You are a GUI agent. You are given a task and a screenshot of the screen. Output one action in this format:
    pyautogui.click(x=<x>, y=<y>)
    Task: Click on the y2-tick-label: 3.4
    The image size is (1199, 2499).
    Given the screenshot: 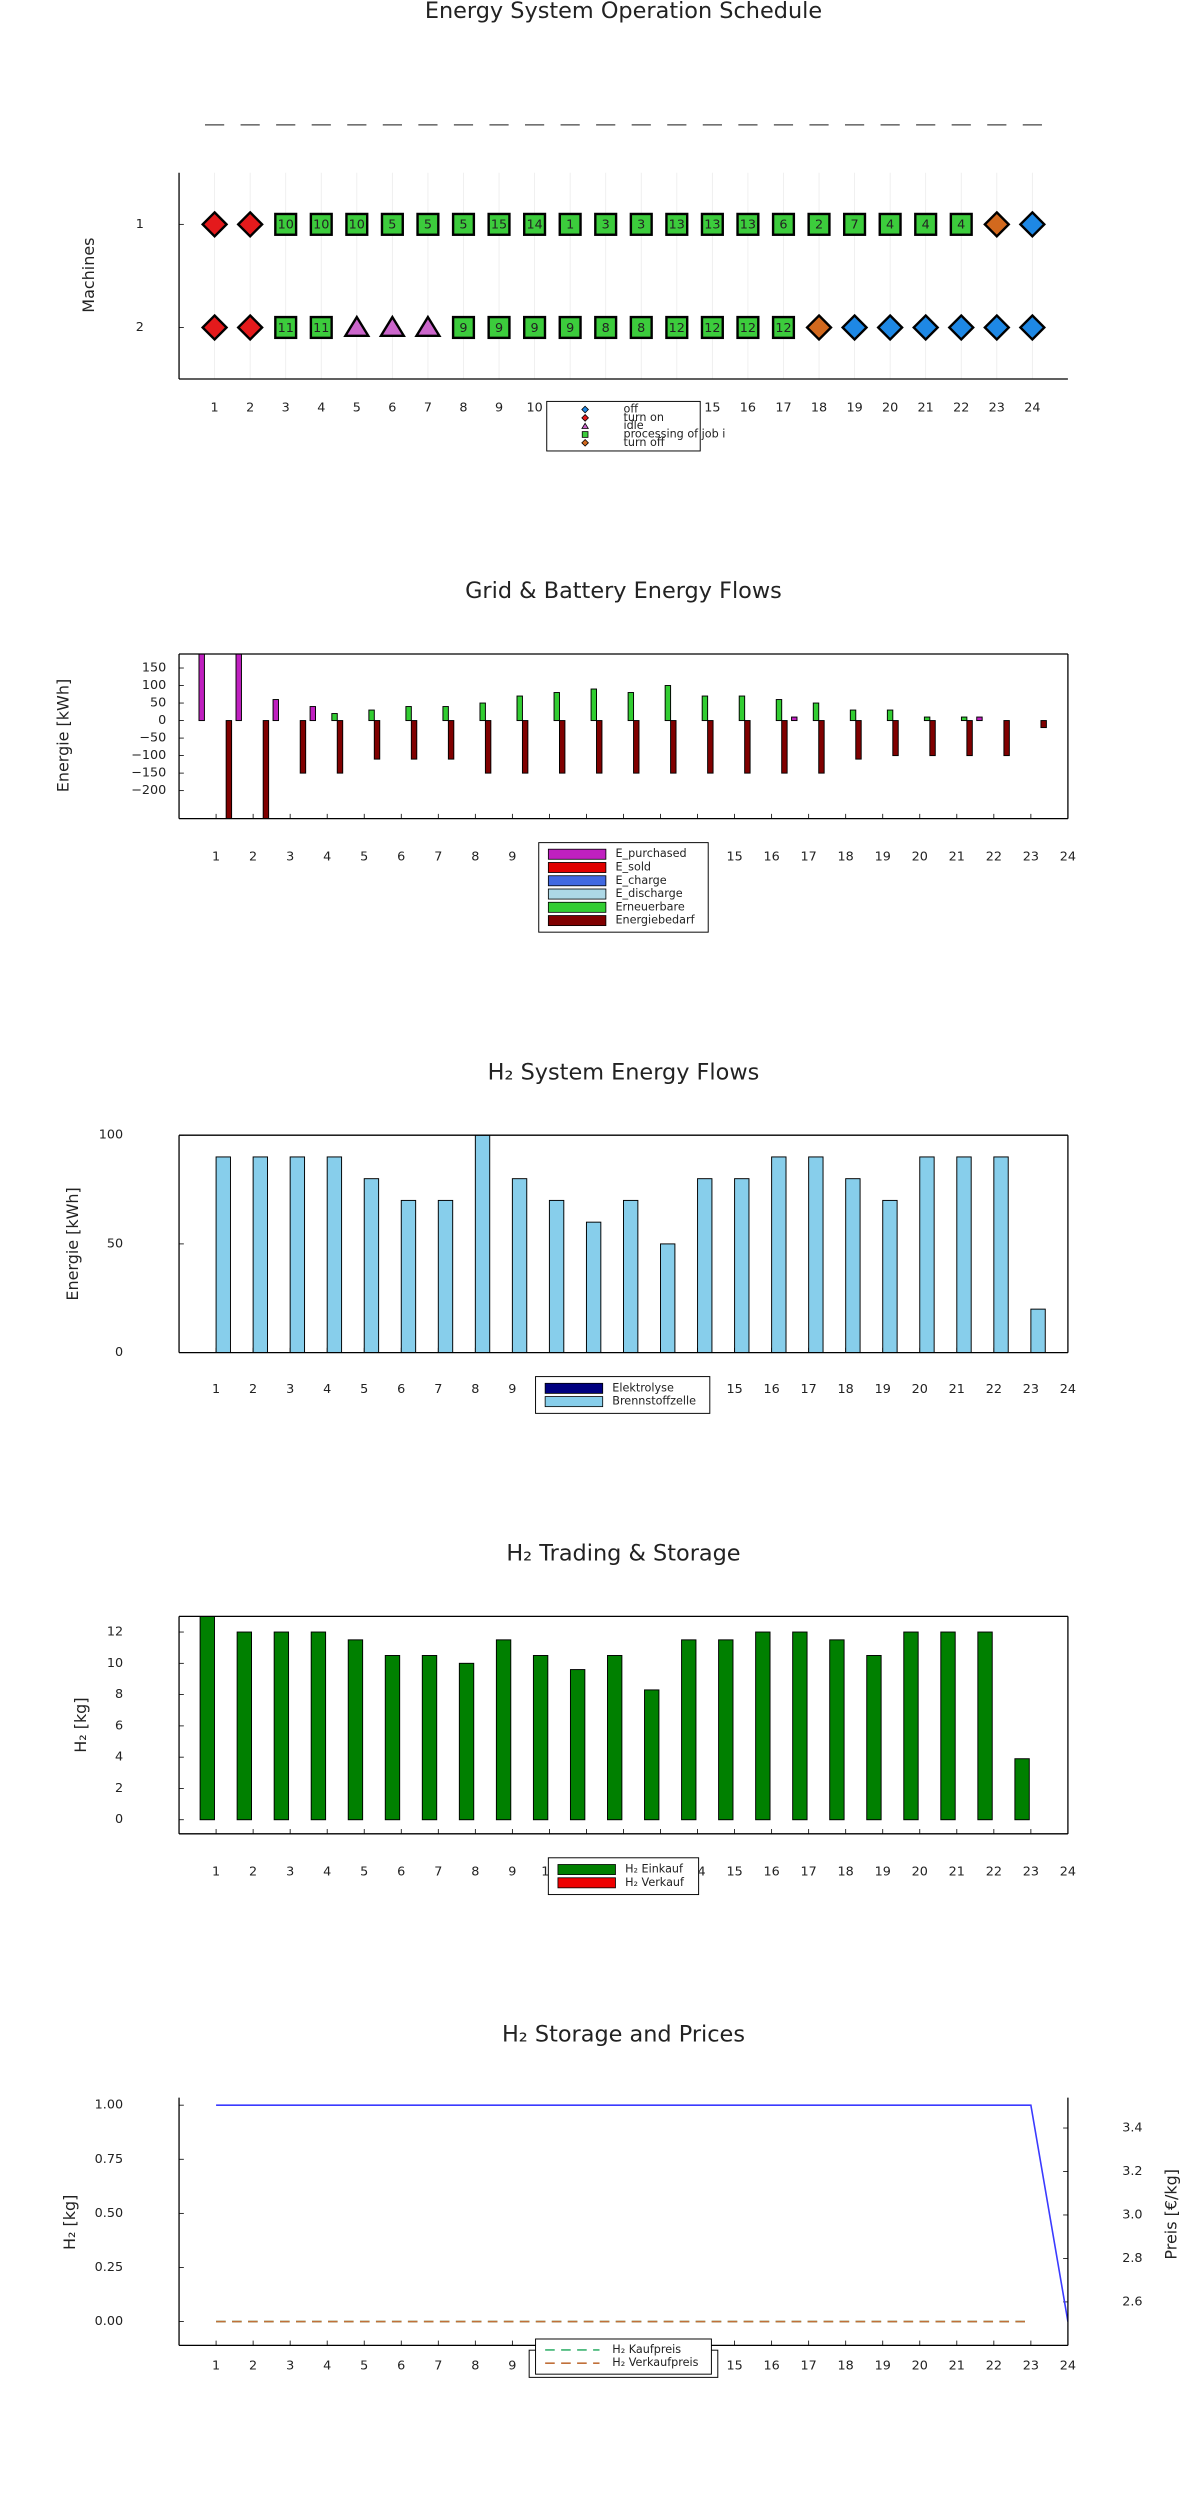 What is the action you would take?
    pyautogui.click(x=1132, y=2128)
    